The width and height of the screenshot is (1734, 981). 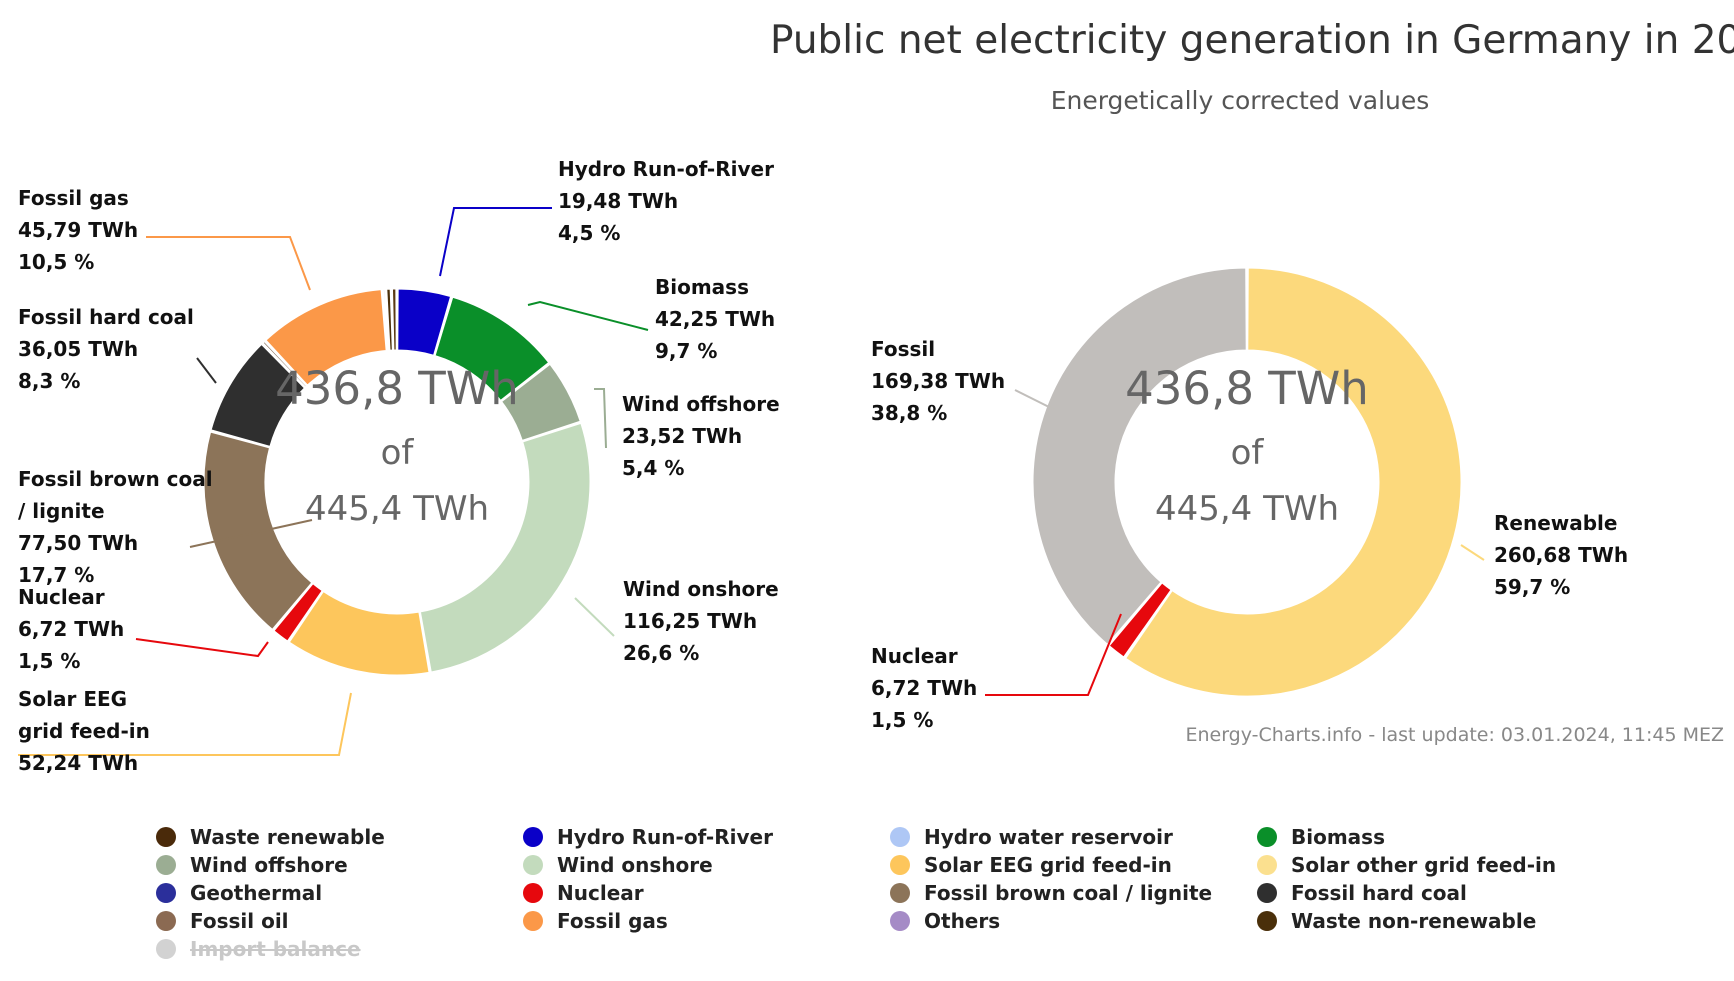 I want to click on data-label-line: Fossil hard coal, so click(x=106, y=317).